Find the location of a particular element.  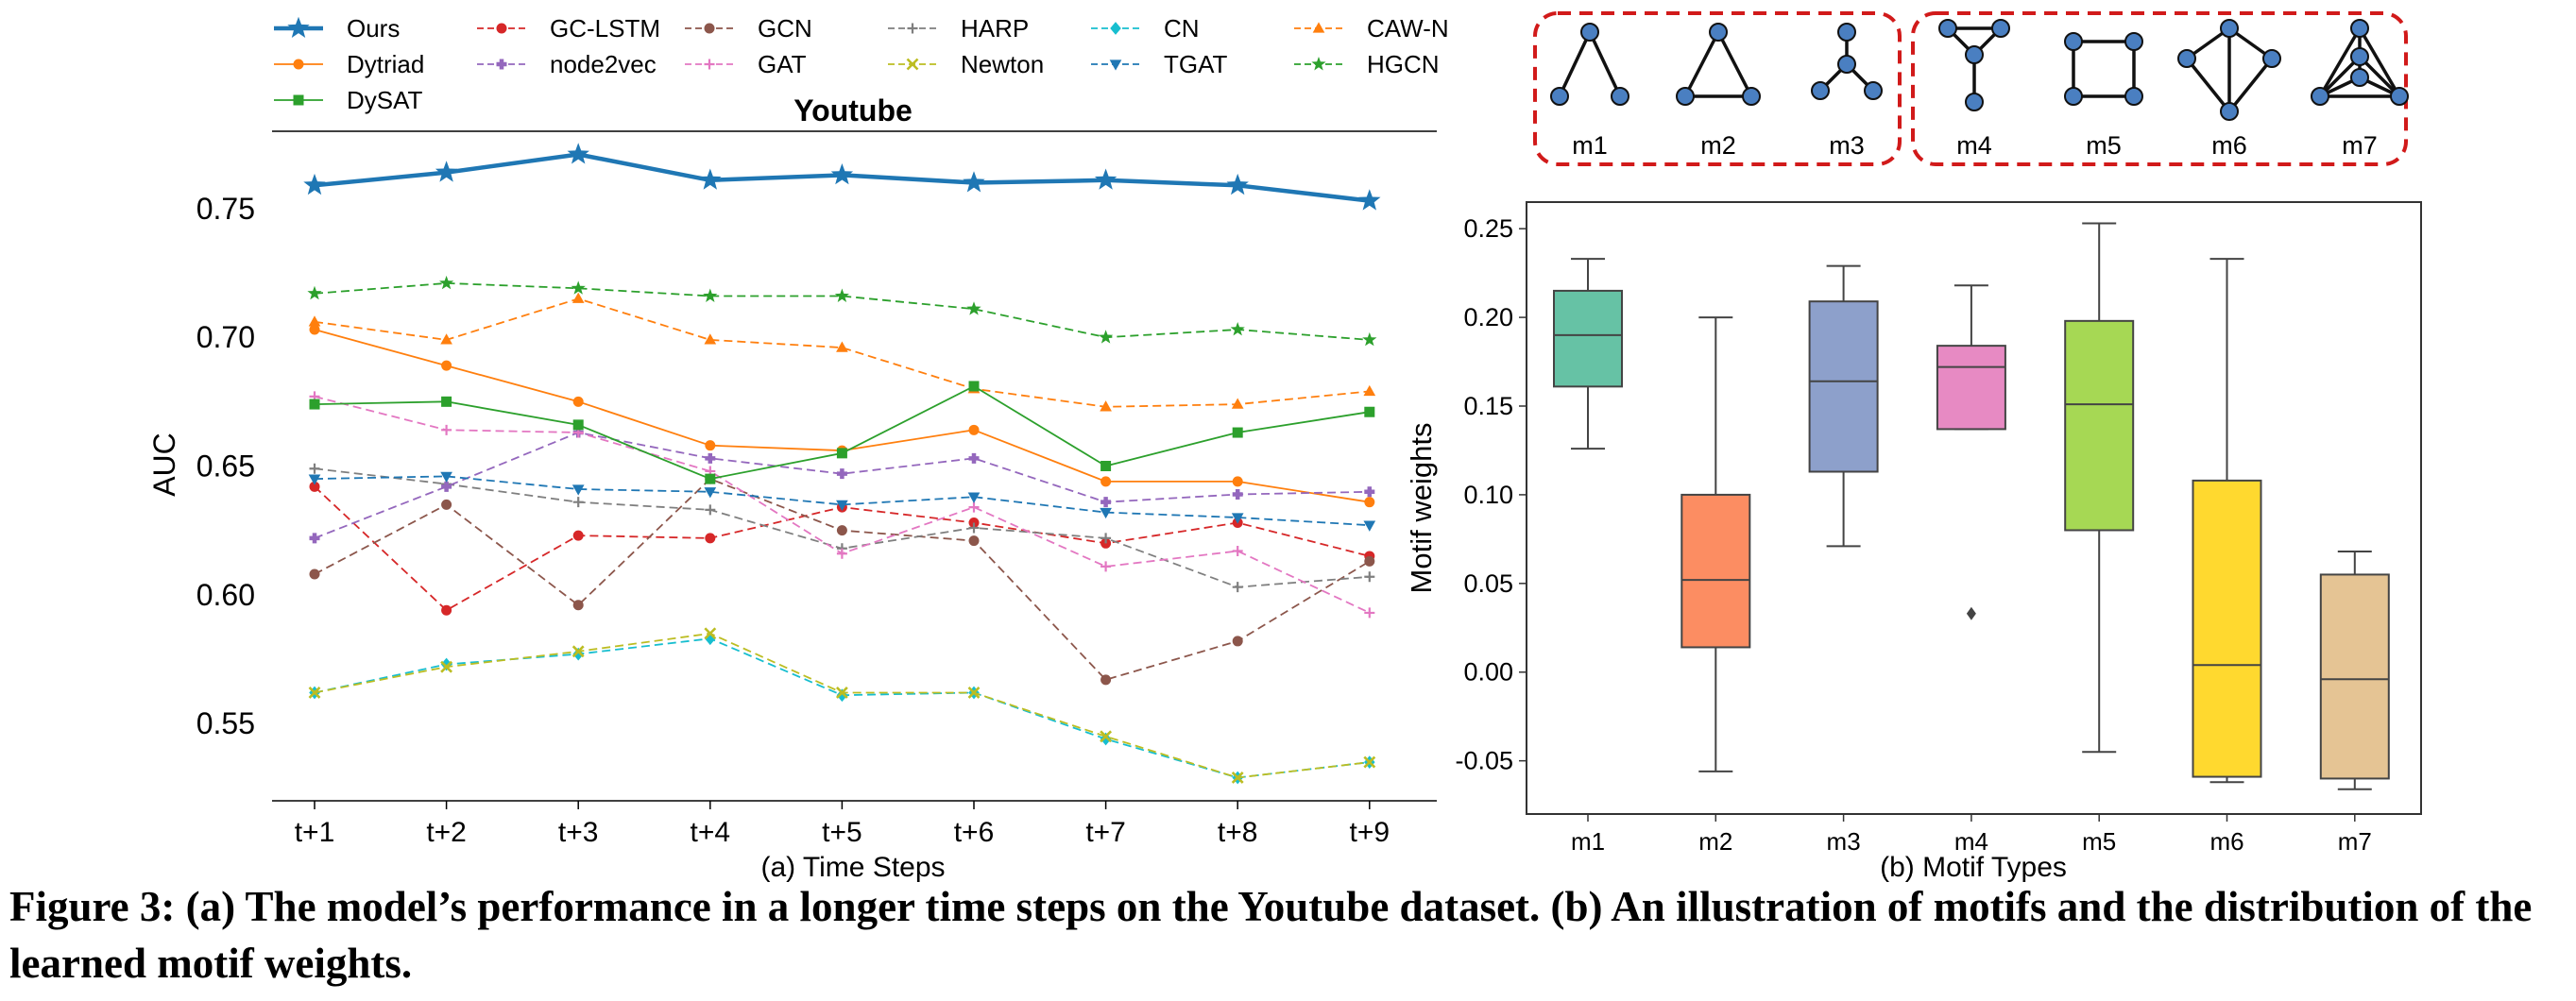

motif-label: m3 is located at coordinates (1847, 145).